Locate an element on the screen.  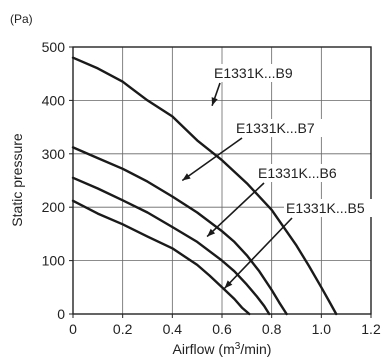
series-label-1: E1331K...B9 is located at coordinates (253, 73).